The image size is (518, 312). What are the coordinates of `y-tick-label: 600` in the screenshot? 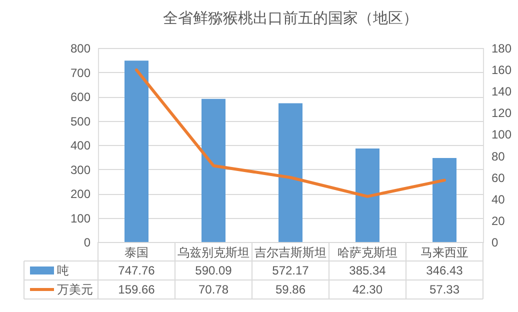 It's located at (80, 97).